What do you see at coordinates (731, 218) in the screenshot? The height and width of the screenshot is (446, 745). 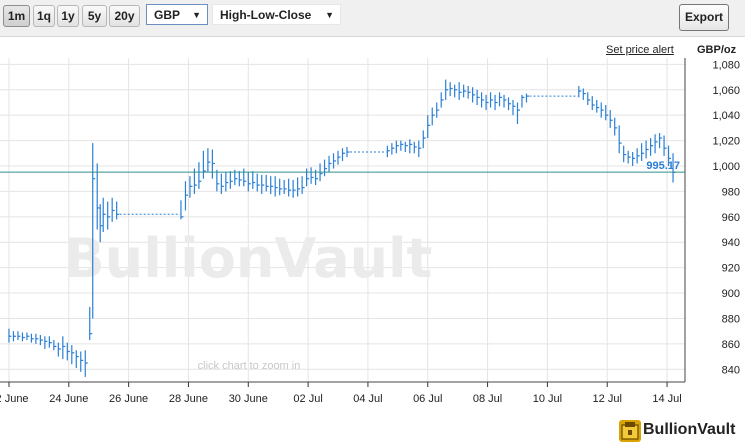 I see `y-tick-label: 960` at bounding box center [731, 218].